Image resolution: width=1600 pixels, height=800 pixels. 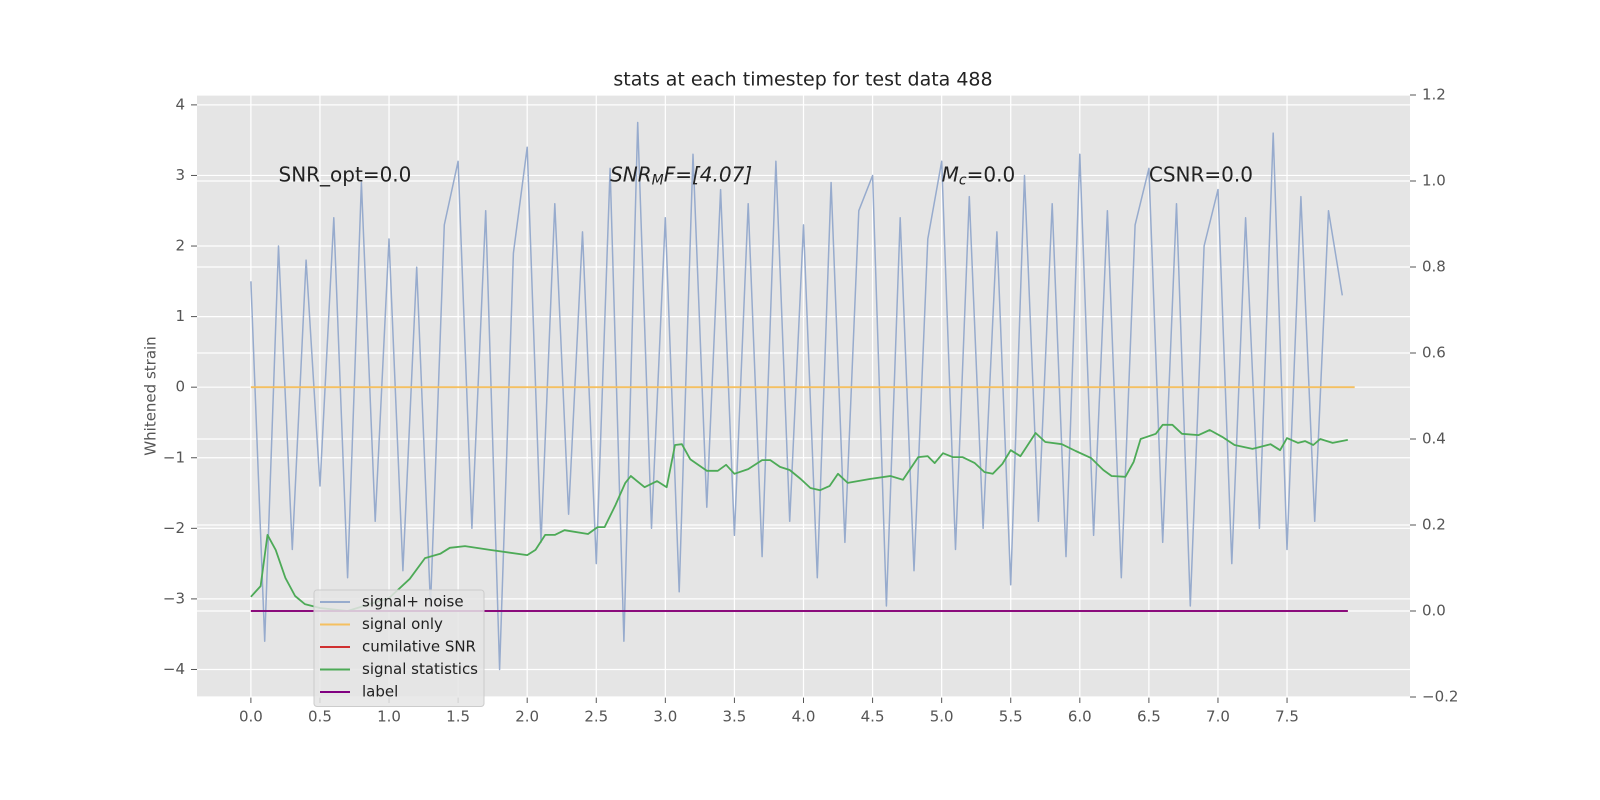 I want to click on y2-tick-label: 0.6, so click(x=1434, y=353).